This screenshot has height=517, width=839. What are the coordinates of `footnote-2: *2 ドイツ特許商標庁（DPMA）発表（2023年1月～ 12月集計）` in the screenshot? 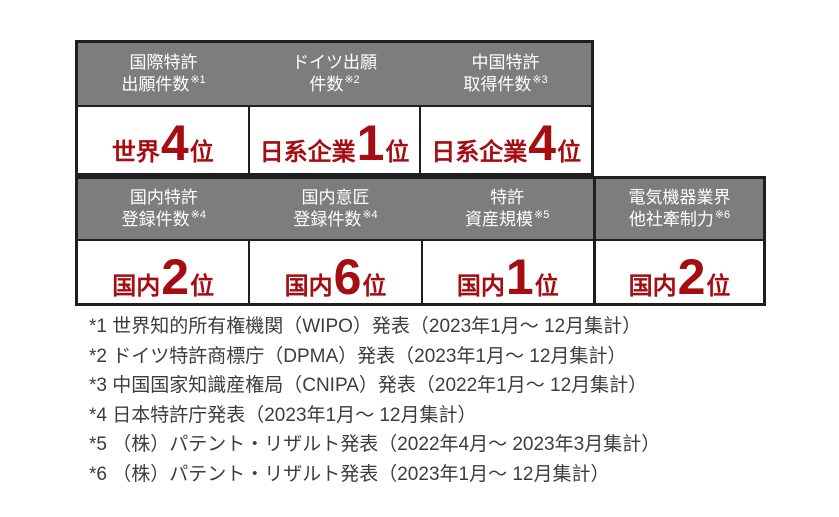 It's located at (358, 356).